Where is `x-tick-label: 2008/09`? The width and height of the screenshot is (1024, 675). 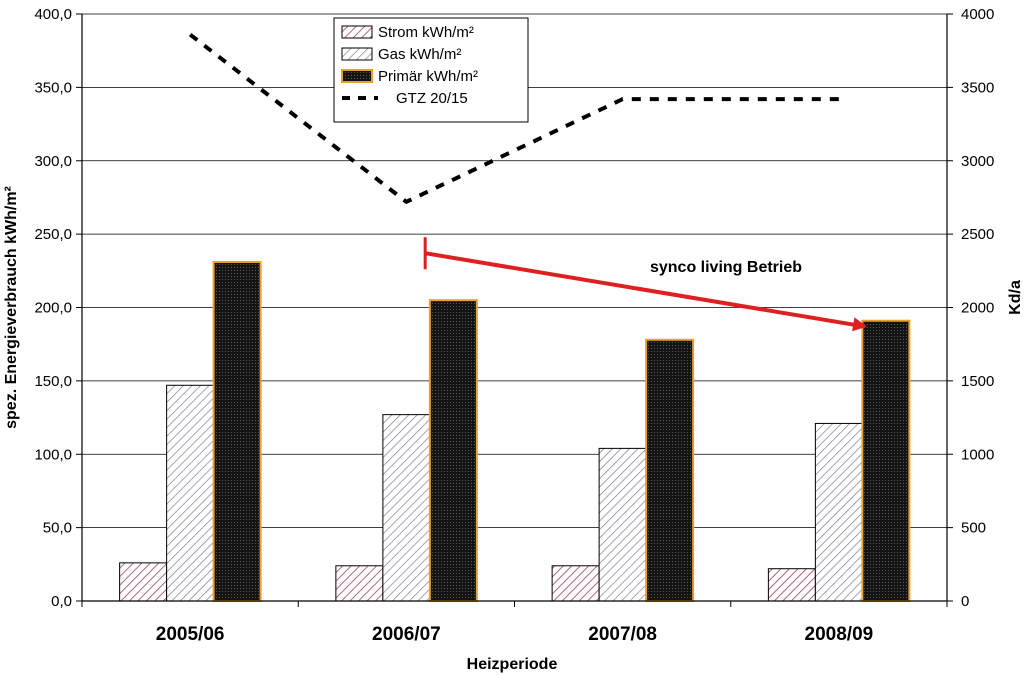
x-tick-label: 2008/09 is located at coordinates (839, 634).